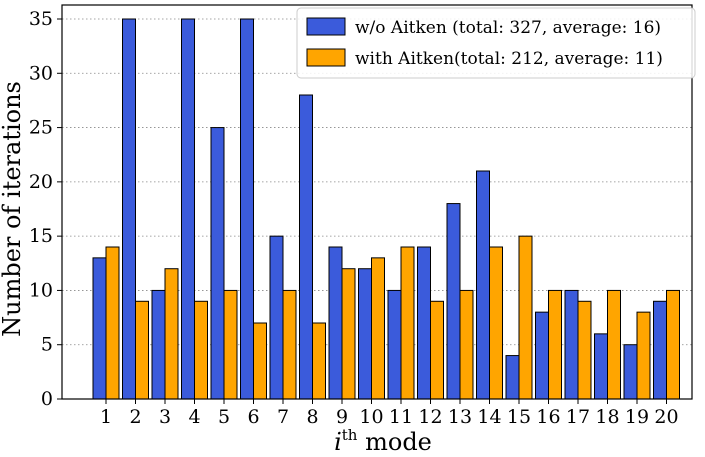 This screenshot has width=705, height=457. What do you see at coordinates (41, 290) in the screenshot?
I see `y-tick-label-10: 10` at bounding box center [41, 290].